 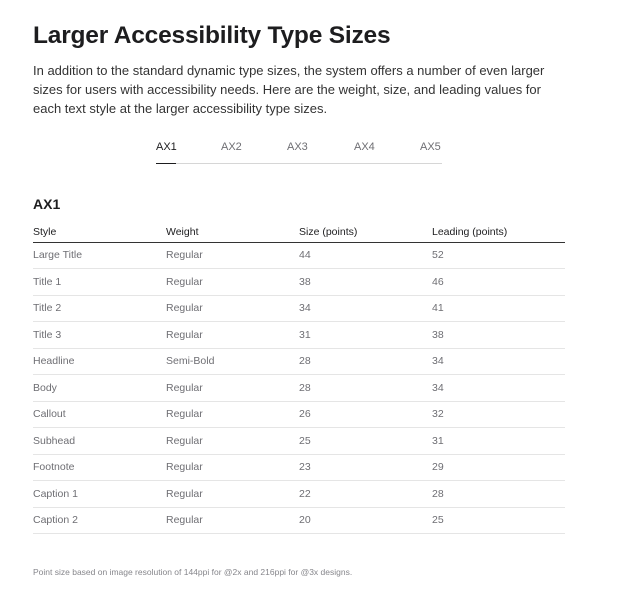 What do you see at coordinates (99, 308) in the screenshot?
I see `cell-style: Title 2` at bounding box center [99, 308].